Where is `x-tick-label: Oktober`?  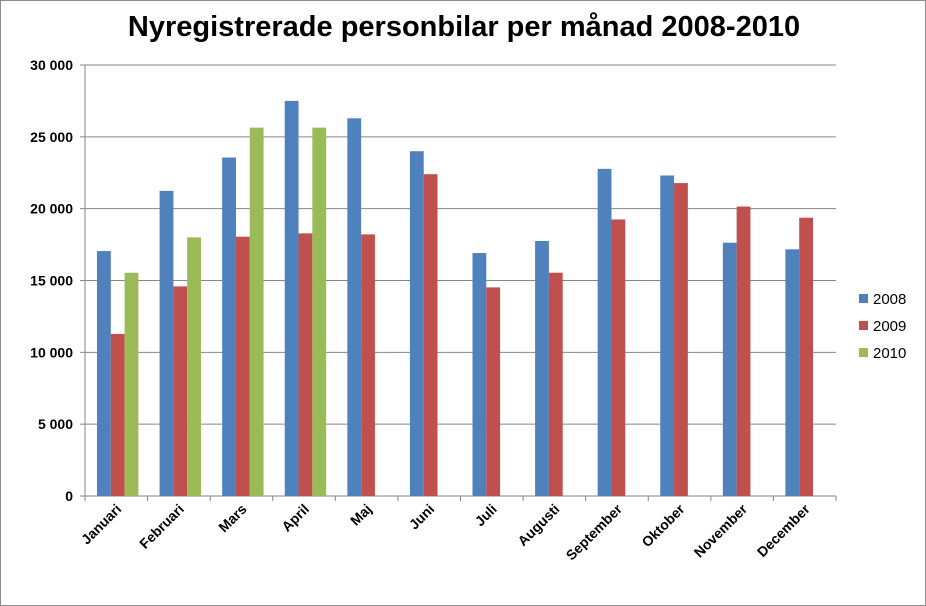 x-tick-label: Oktober is located at coordinates (663, 525).